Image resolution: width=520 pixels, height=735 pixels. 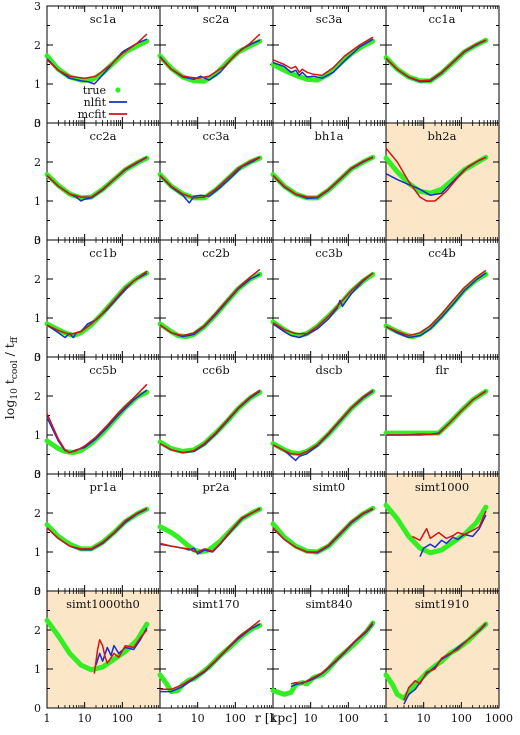 What do you see at coordinates (329, 487) in the screenshot?
I see `panel-label: simt0` at bounding box center [329, 487].